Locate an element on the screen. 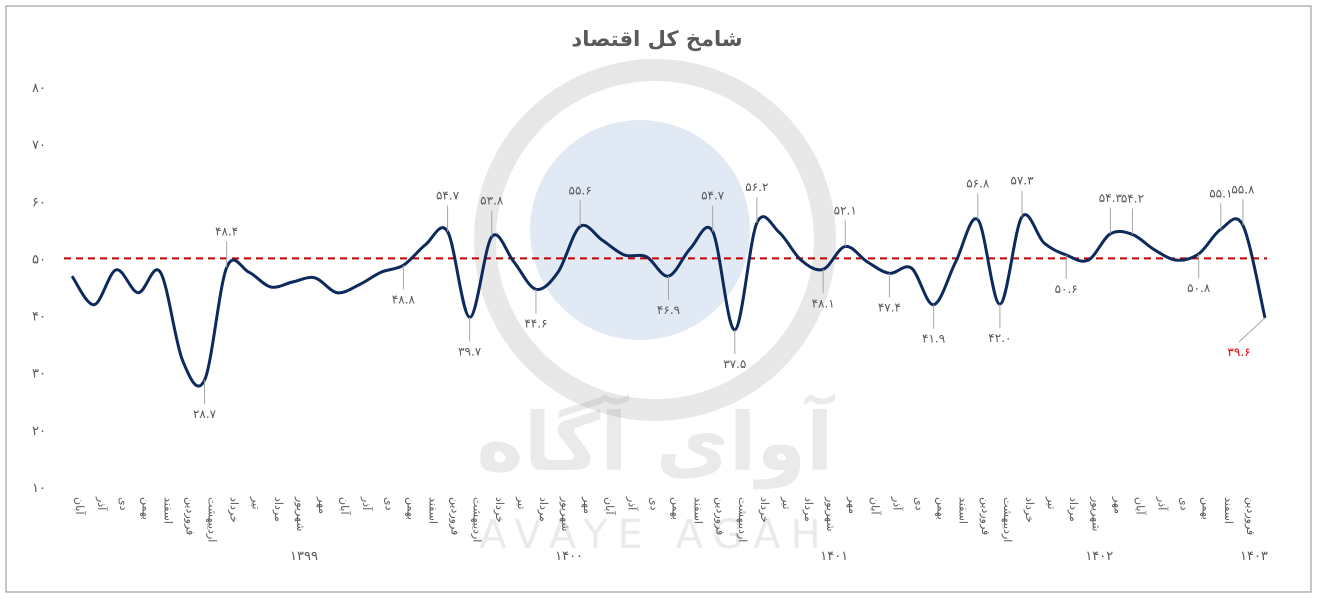 This screenshot has height=602, width=1317. data-label: ۵۲.۱ is located at coordinates (845, 210).